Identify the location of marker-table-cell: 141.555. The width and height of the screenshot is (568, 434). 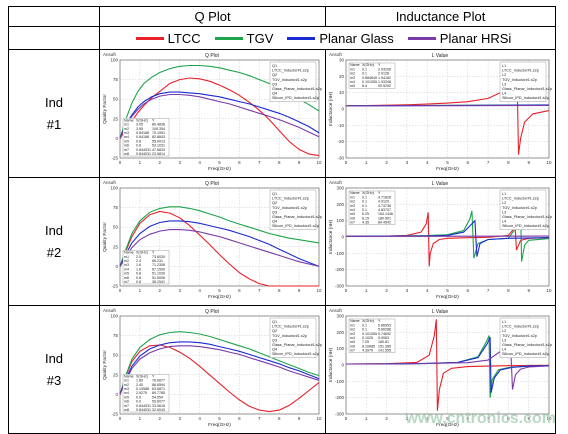
(384, 351).